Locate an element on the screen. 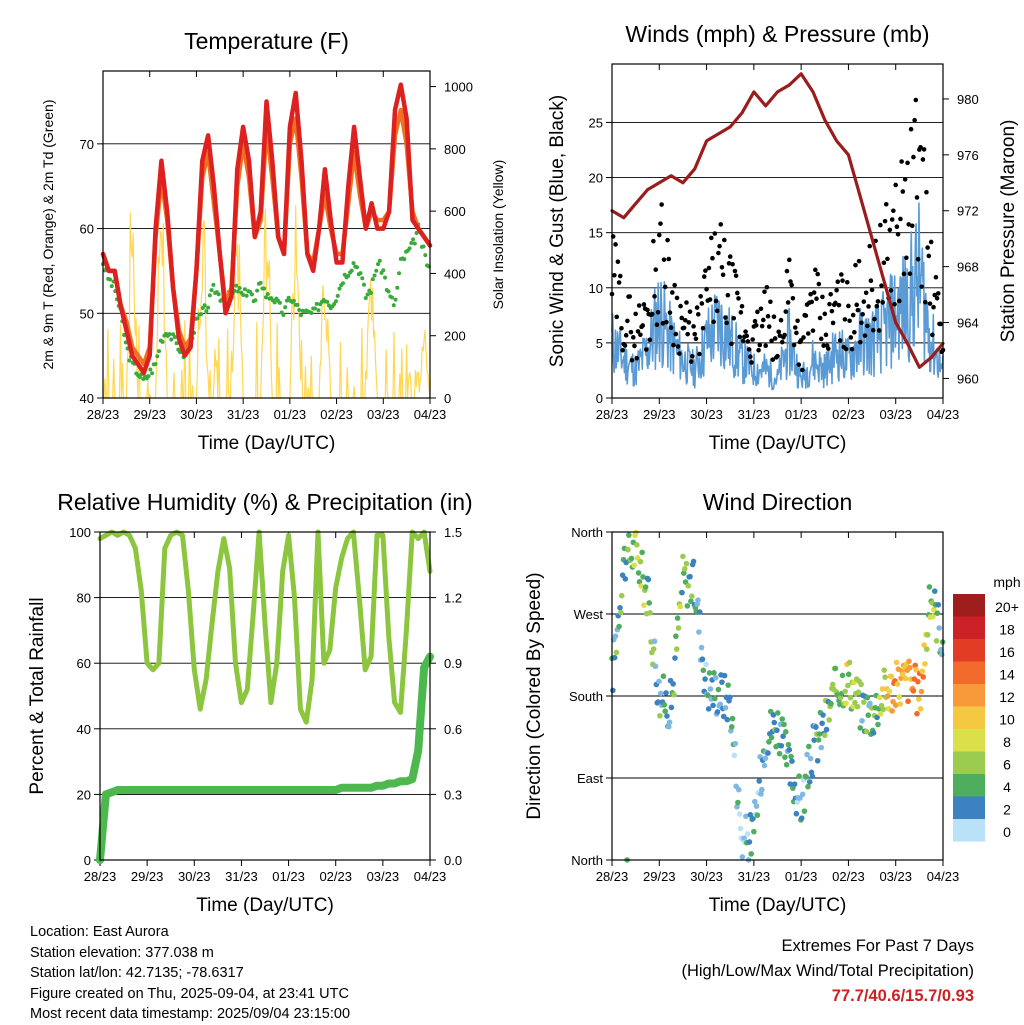 The height and width of the screenshot is (1025, 1024). series-total-rainfall is located at coordinates (265, 758).